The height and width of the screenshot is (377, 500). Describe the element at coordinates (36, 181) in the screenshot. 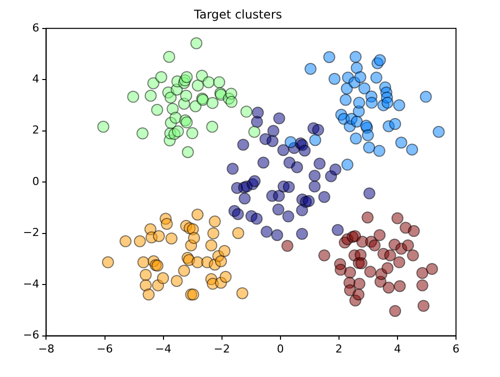

I see `y-tick-label: 0` at that location.